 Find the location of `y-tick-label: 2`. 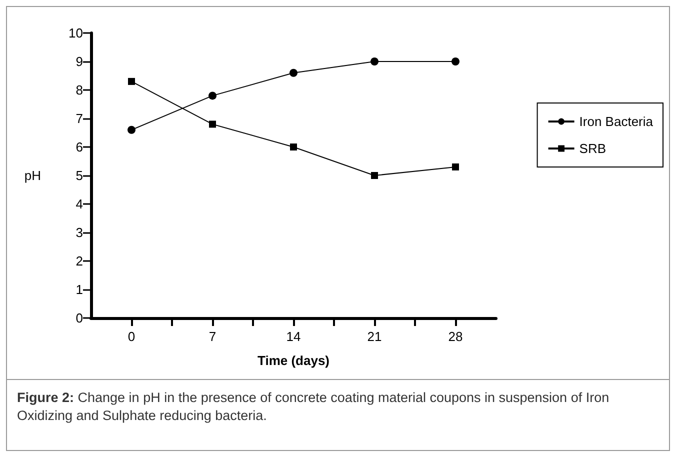

y-tick-label: 2 is located at coordinates (79, 261).